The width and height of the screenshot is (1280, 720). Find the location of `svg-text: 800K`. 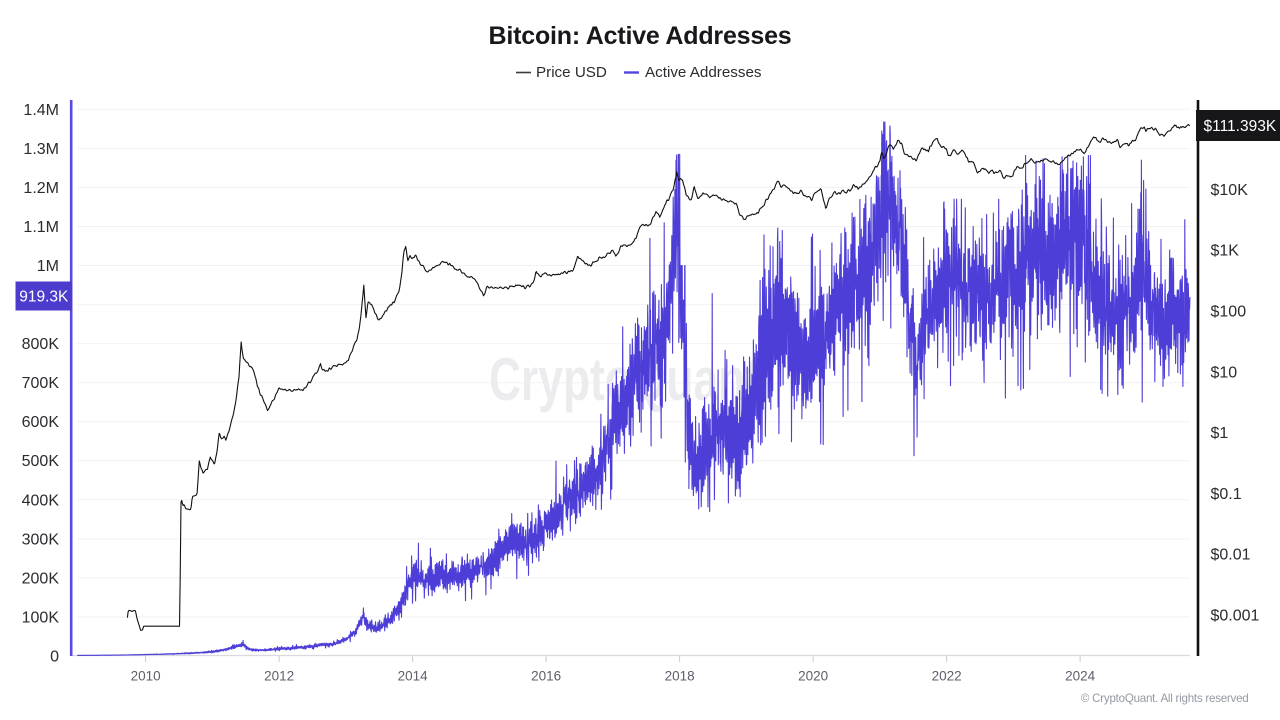

svg-text: 800K is located at coordinates (41, 344).